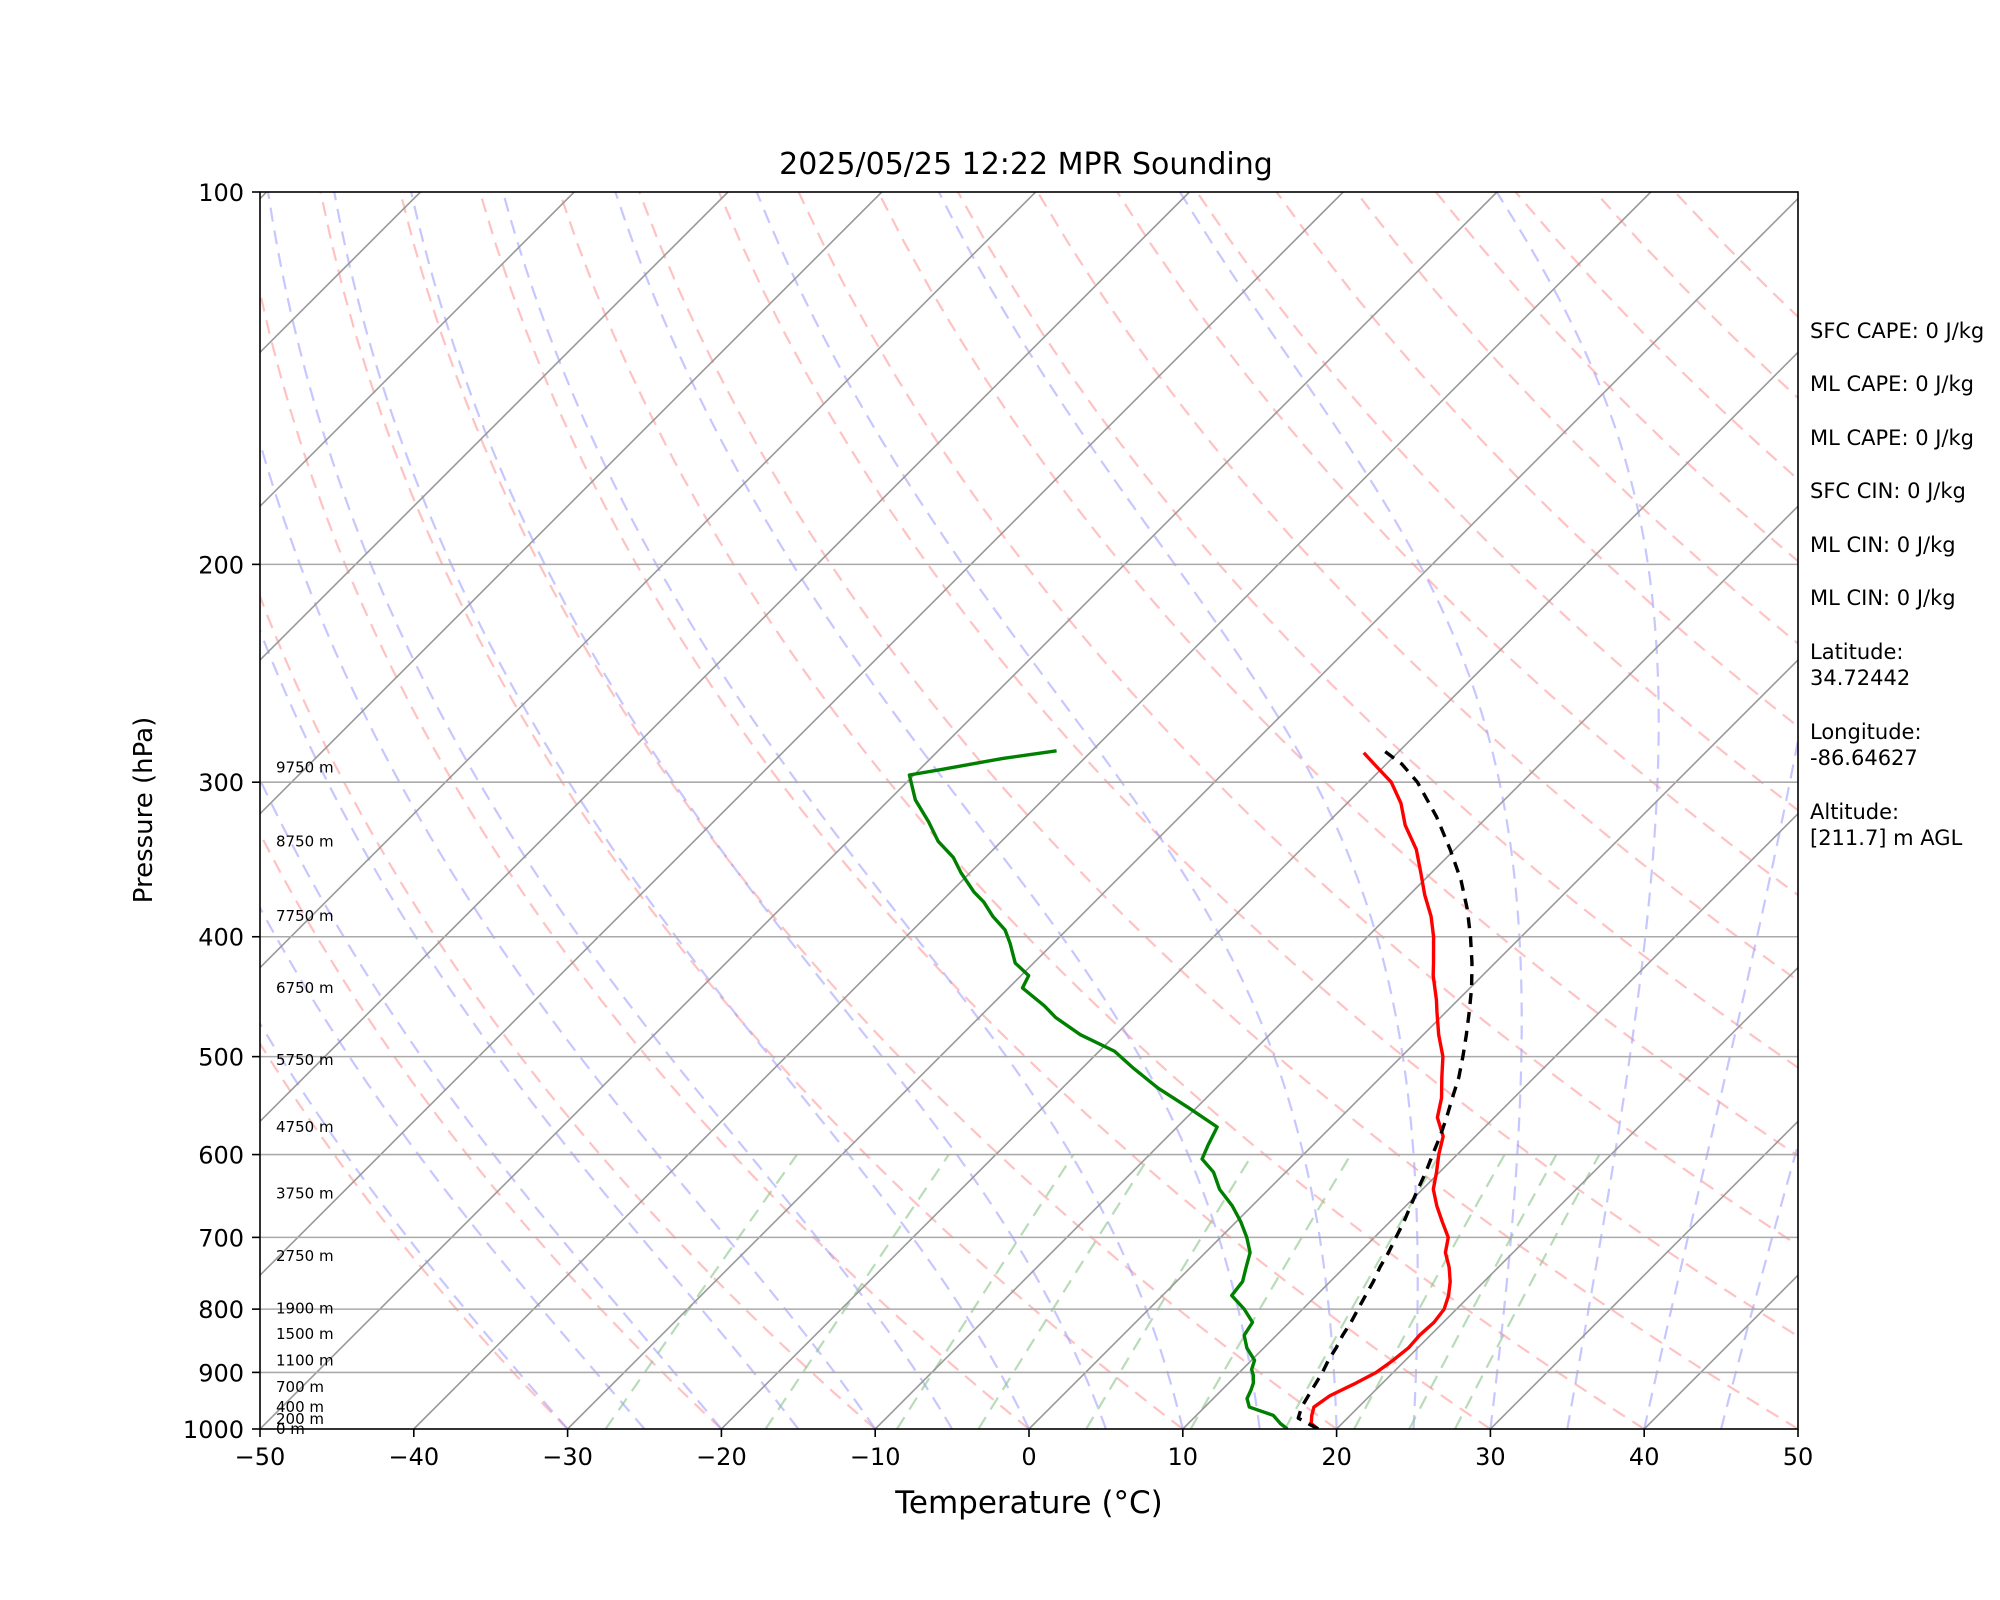 This screenshot has width=2000, height=1600. I want to click on parcel-line, so click(1385, 1089).